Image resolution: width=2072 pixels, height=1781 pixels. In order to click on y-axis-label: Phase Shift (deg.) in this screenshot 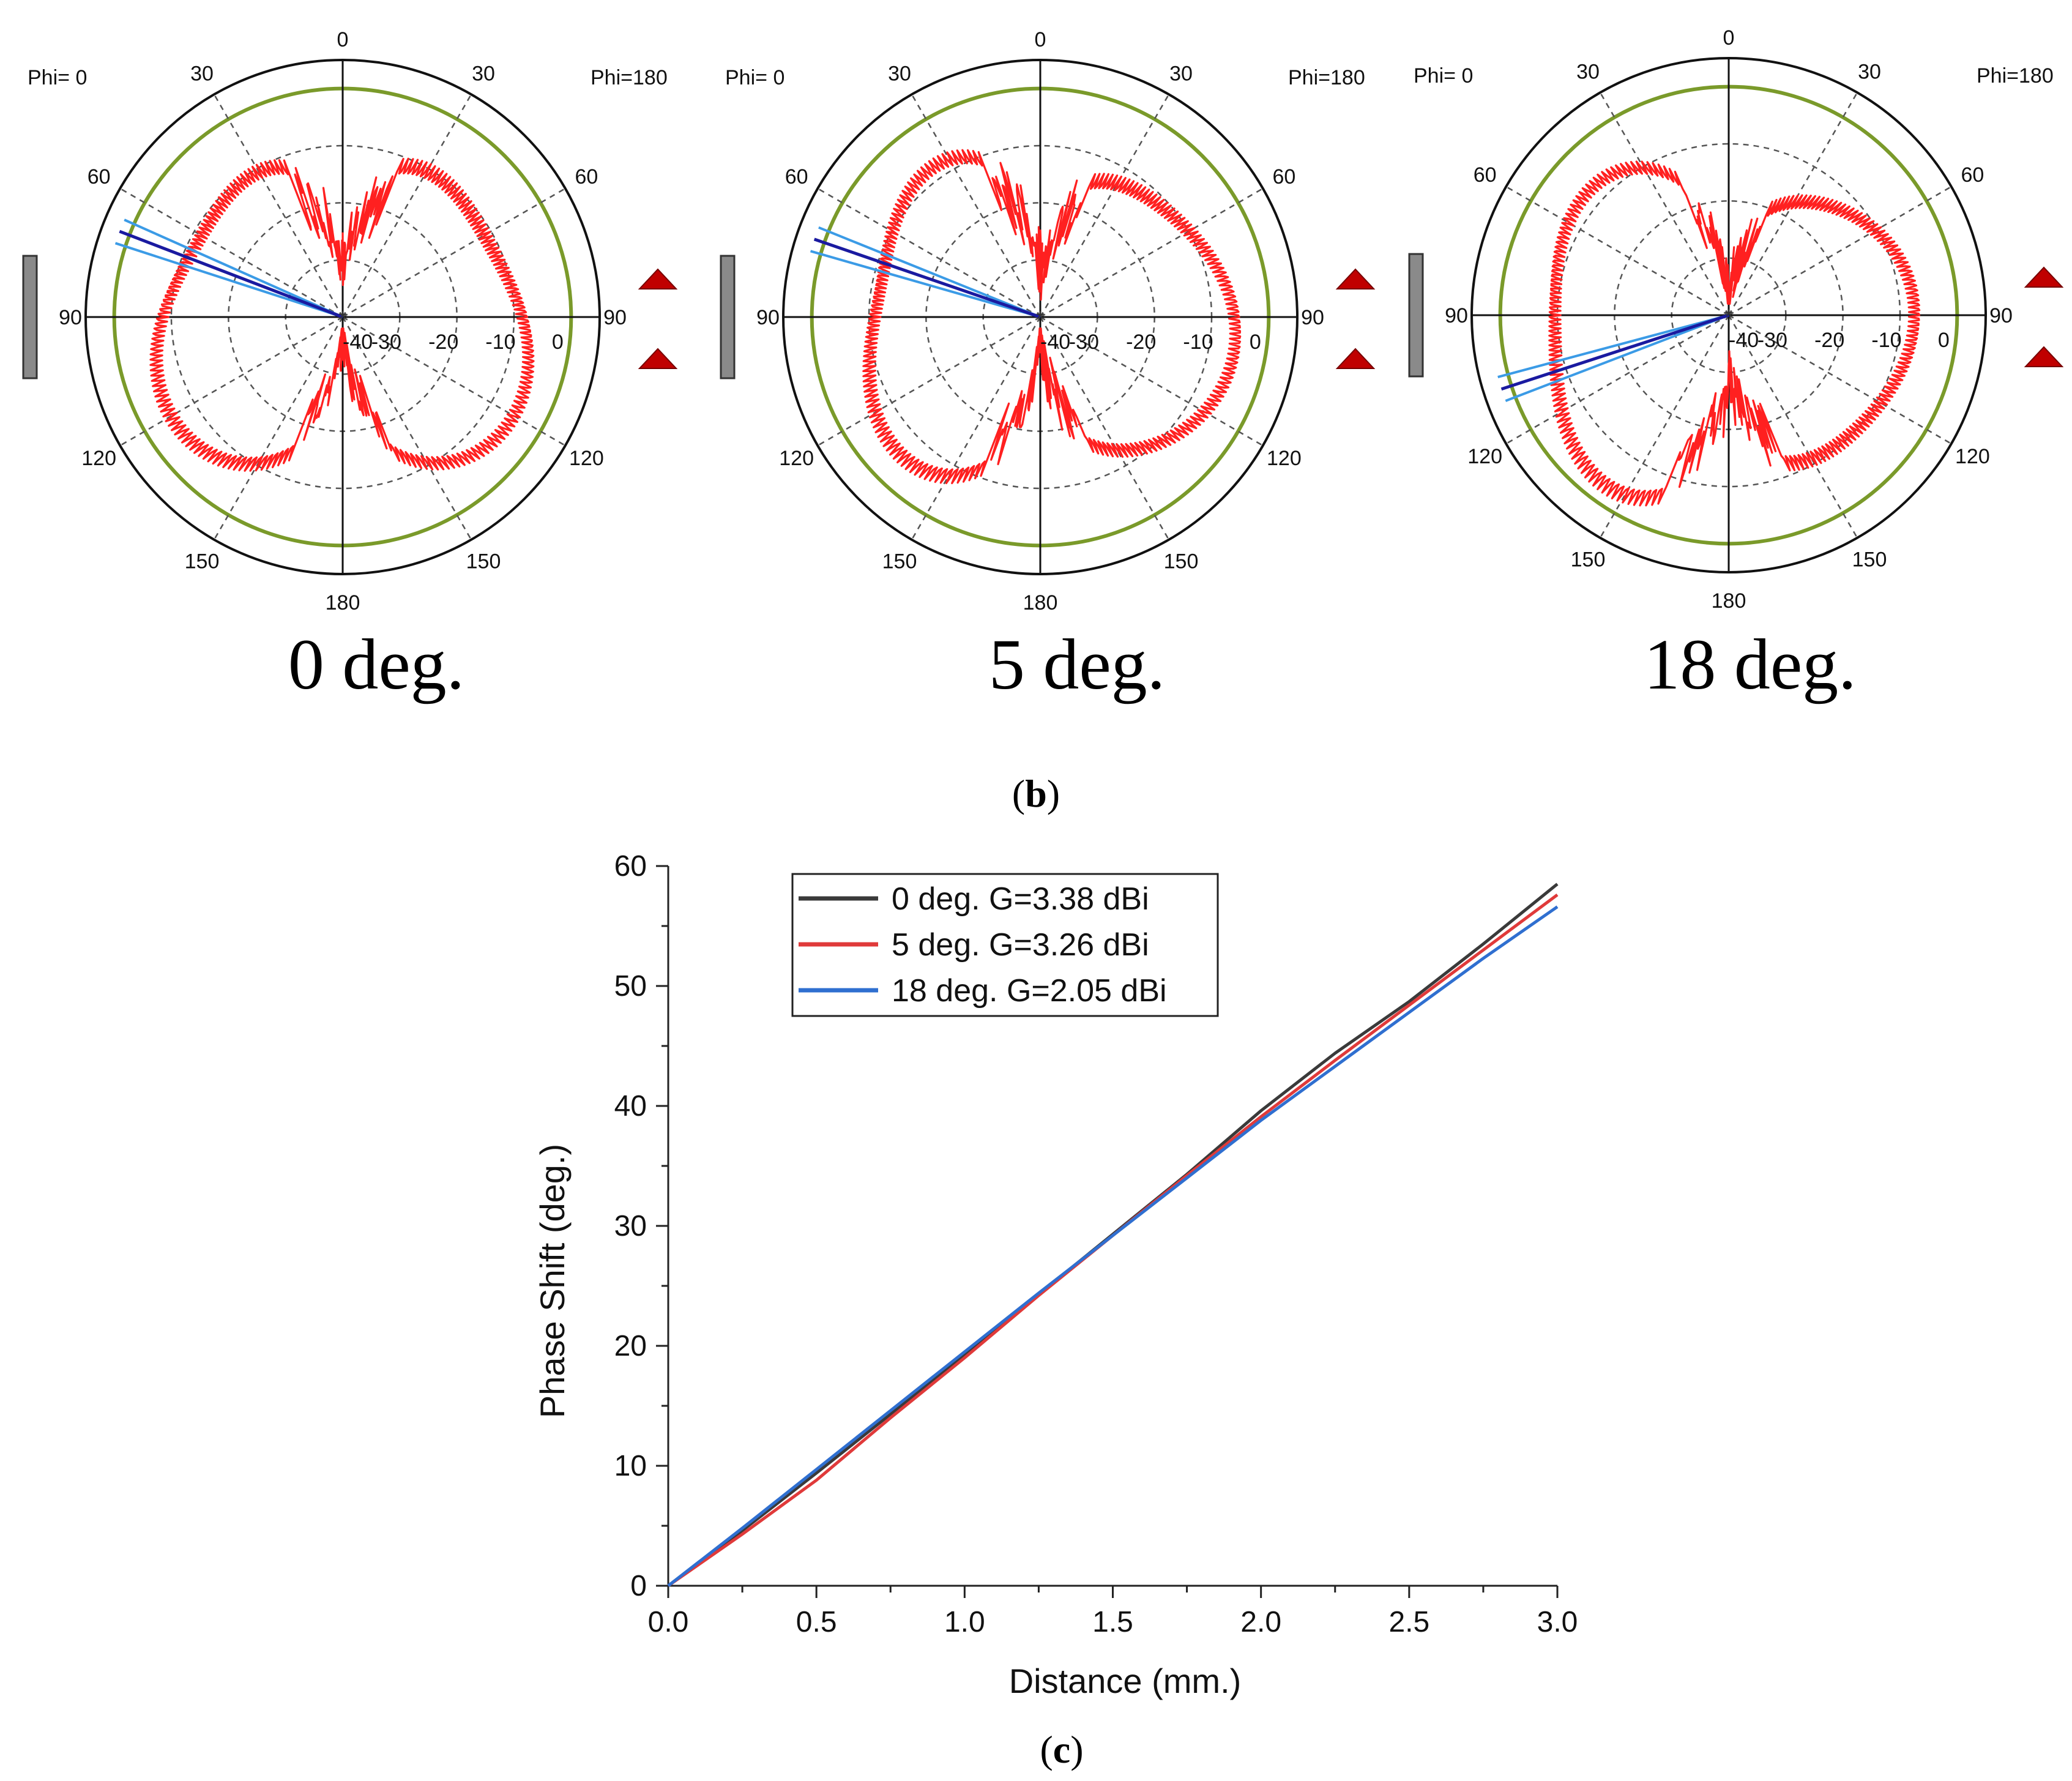, I will do `click(552, 1281)`.